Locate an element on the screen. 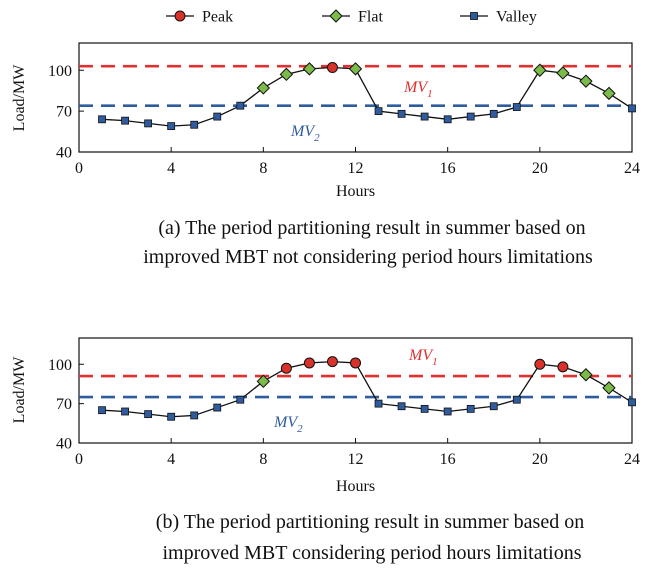 The height and width of the screenshot is (573, 663). data-point-hour-1-valley is located at coordinates (102, 410).